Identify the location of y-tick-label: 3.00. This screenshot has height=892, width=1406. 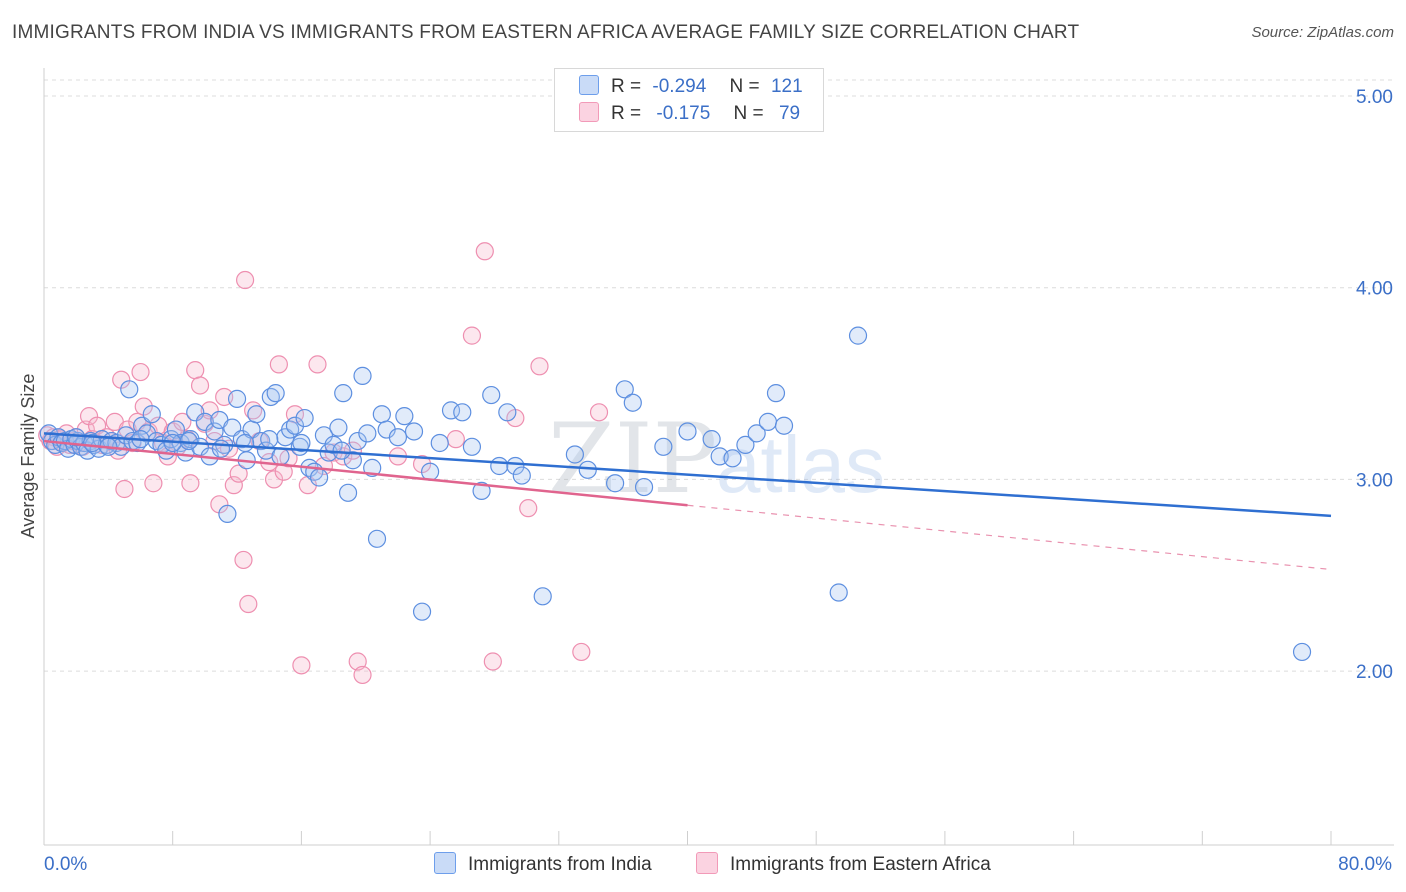
(1374, 480).